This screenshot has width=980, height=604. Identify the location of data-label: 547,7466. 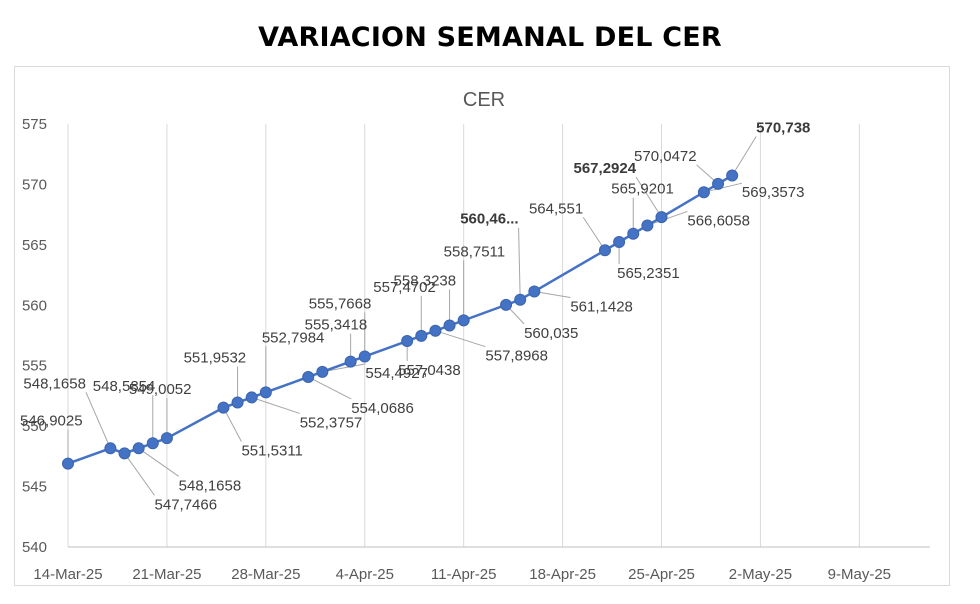
(186, 504).